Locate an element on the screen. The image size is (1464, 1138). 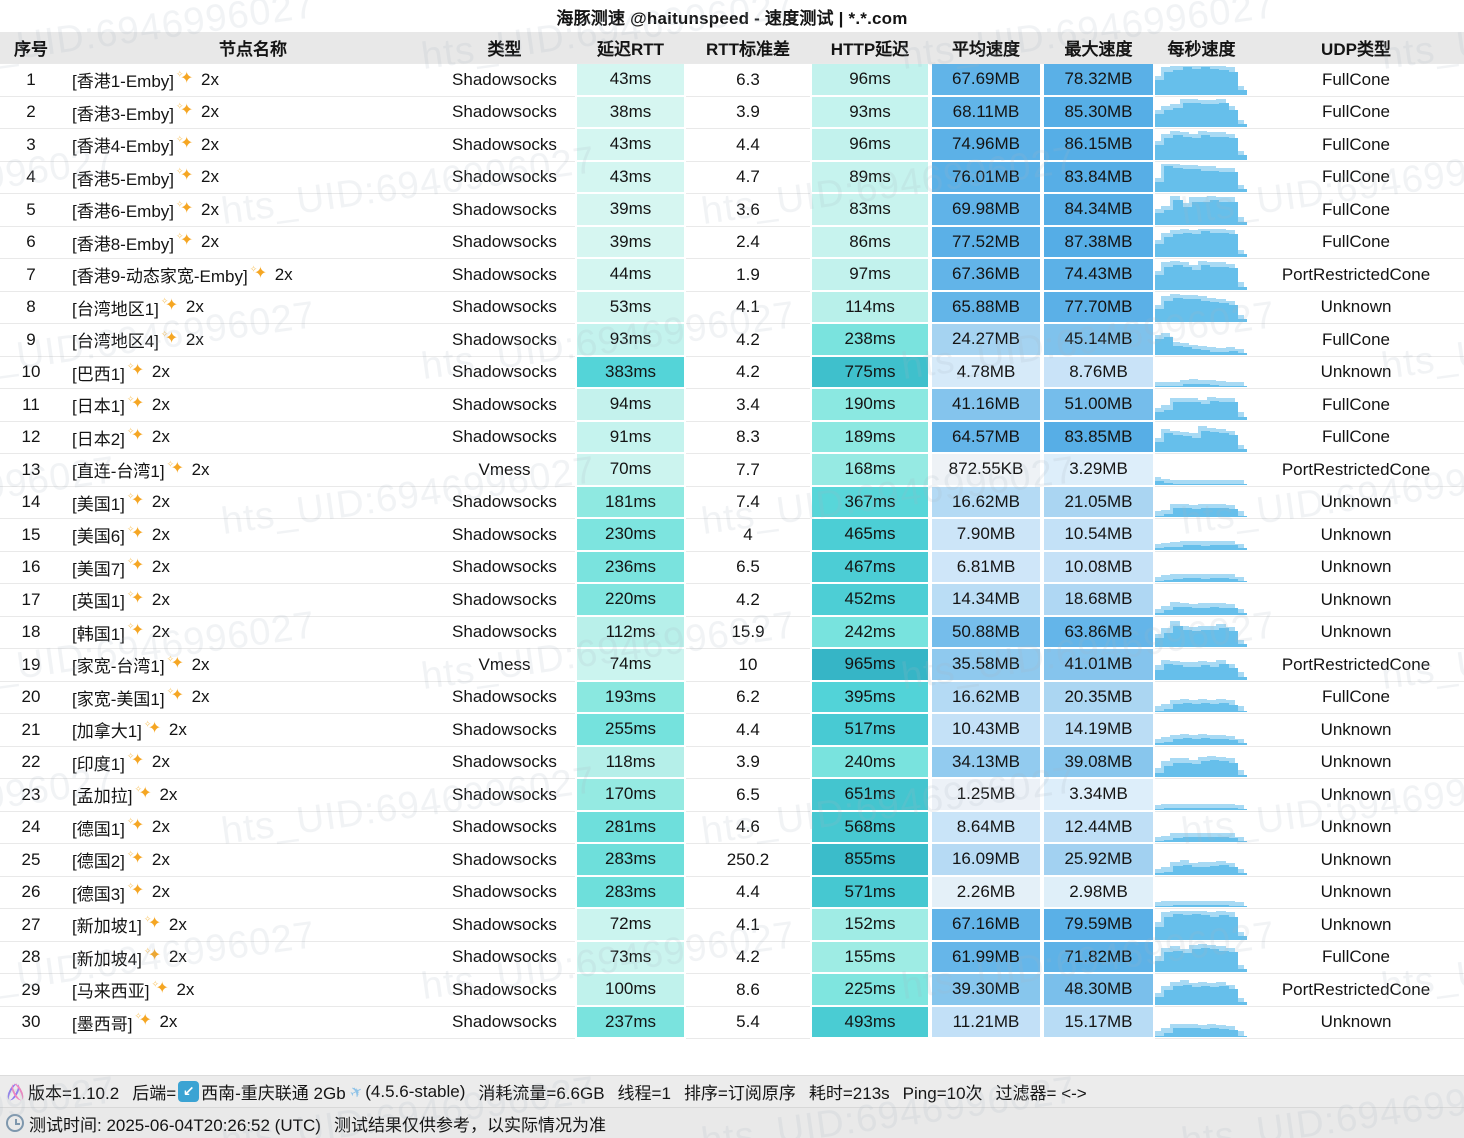
http-latency-cell: 467ms is located at coordinates (870, 567).